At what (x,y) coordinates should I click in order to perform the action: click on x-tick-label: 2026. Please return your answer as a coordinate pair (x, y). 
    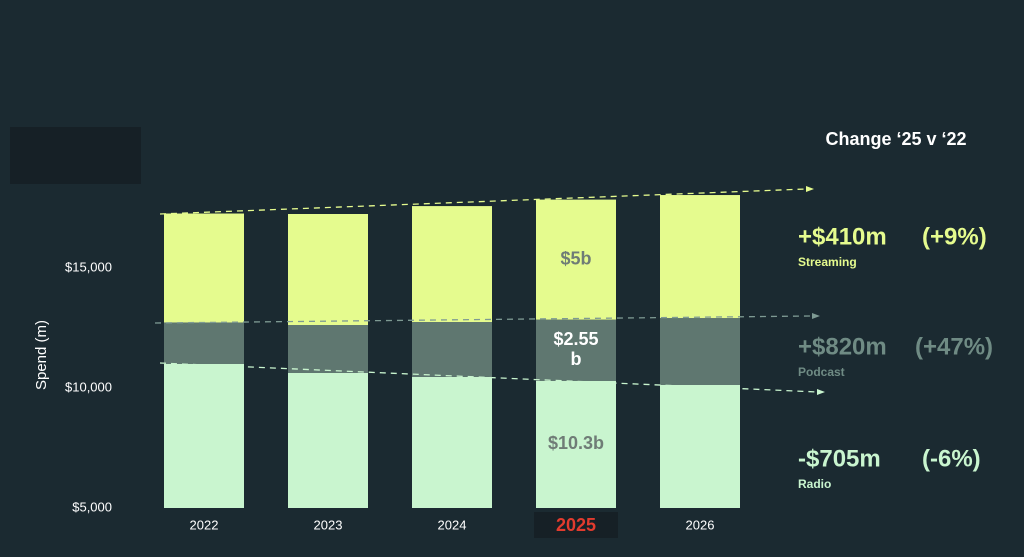
    Looking at the image, I should click on (700, 524).